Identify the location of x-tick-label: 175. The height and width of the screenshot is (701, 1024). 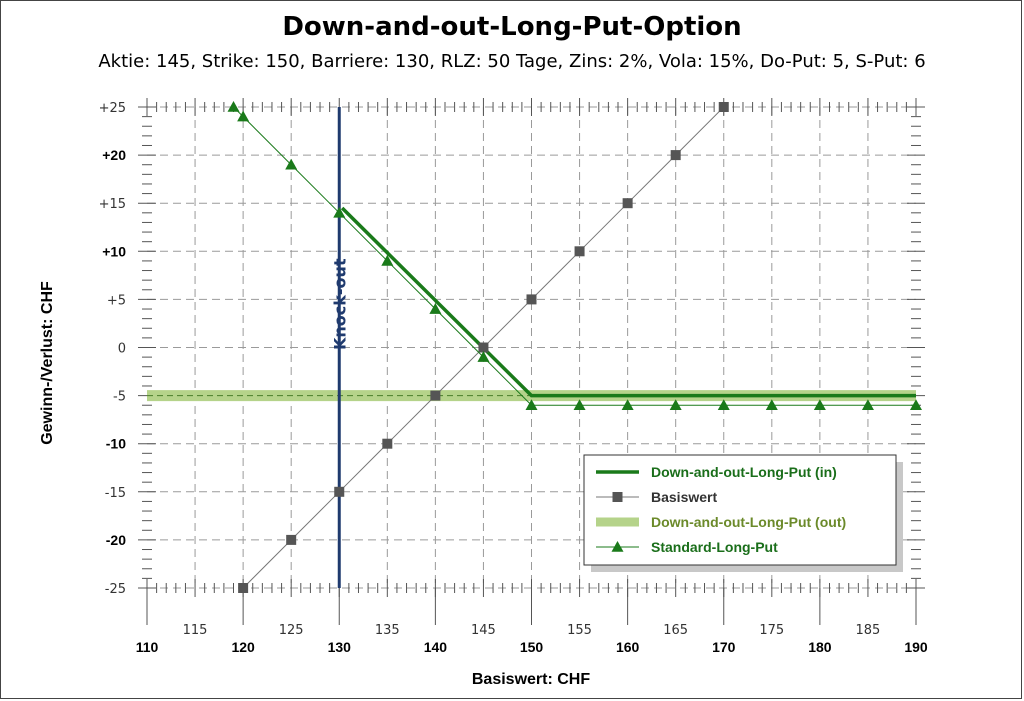
(771, 630).